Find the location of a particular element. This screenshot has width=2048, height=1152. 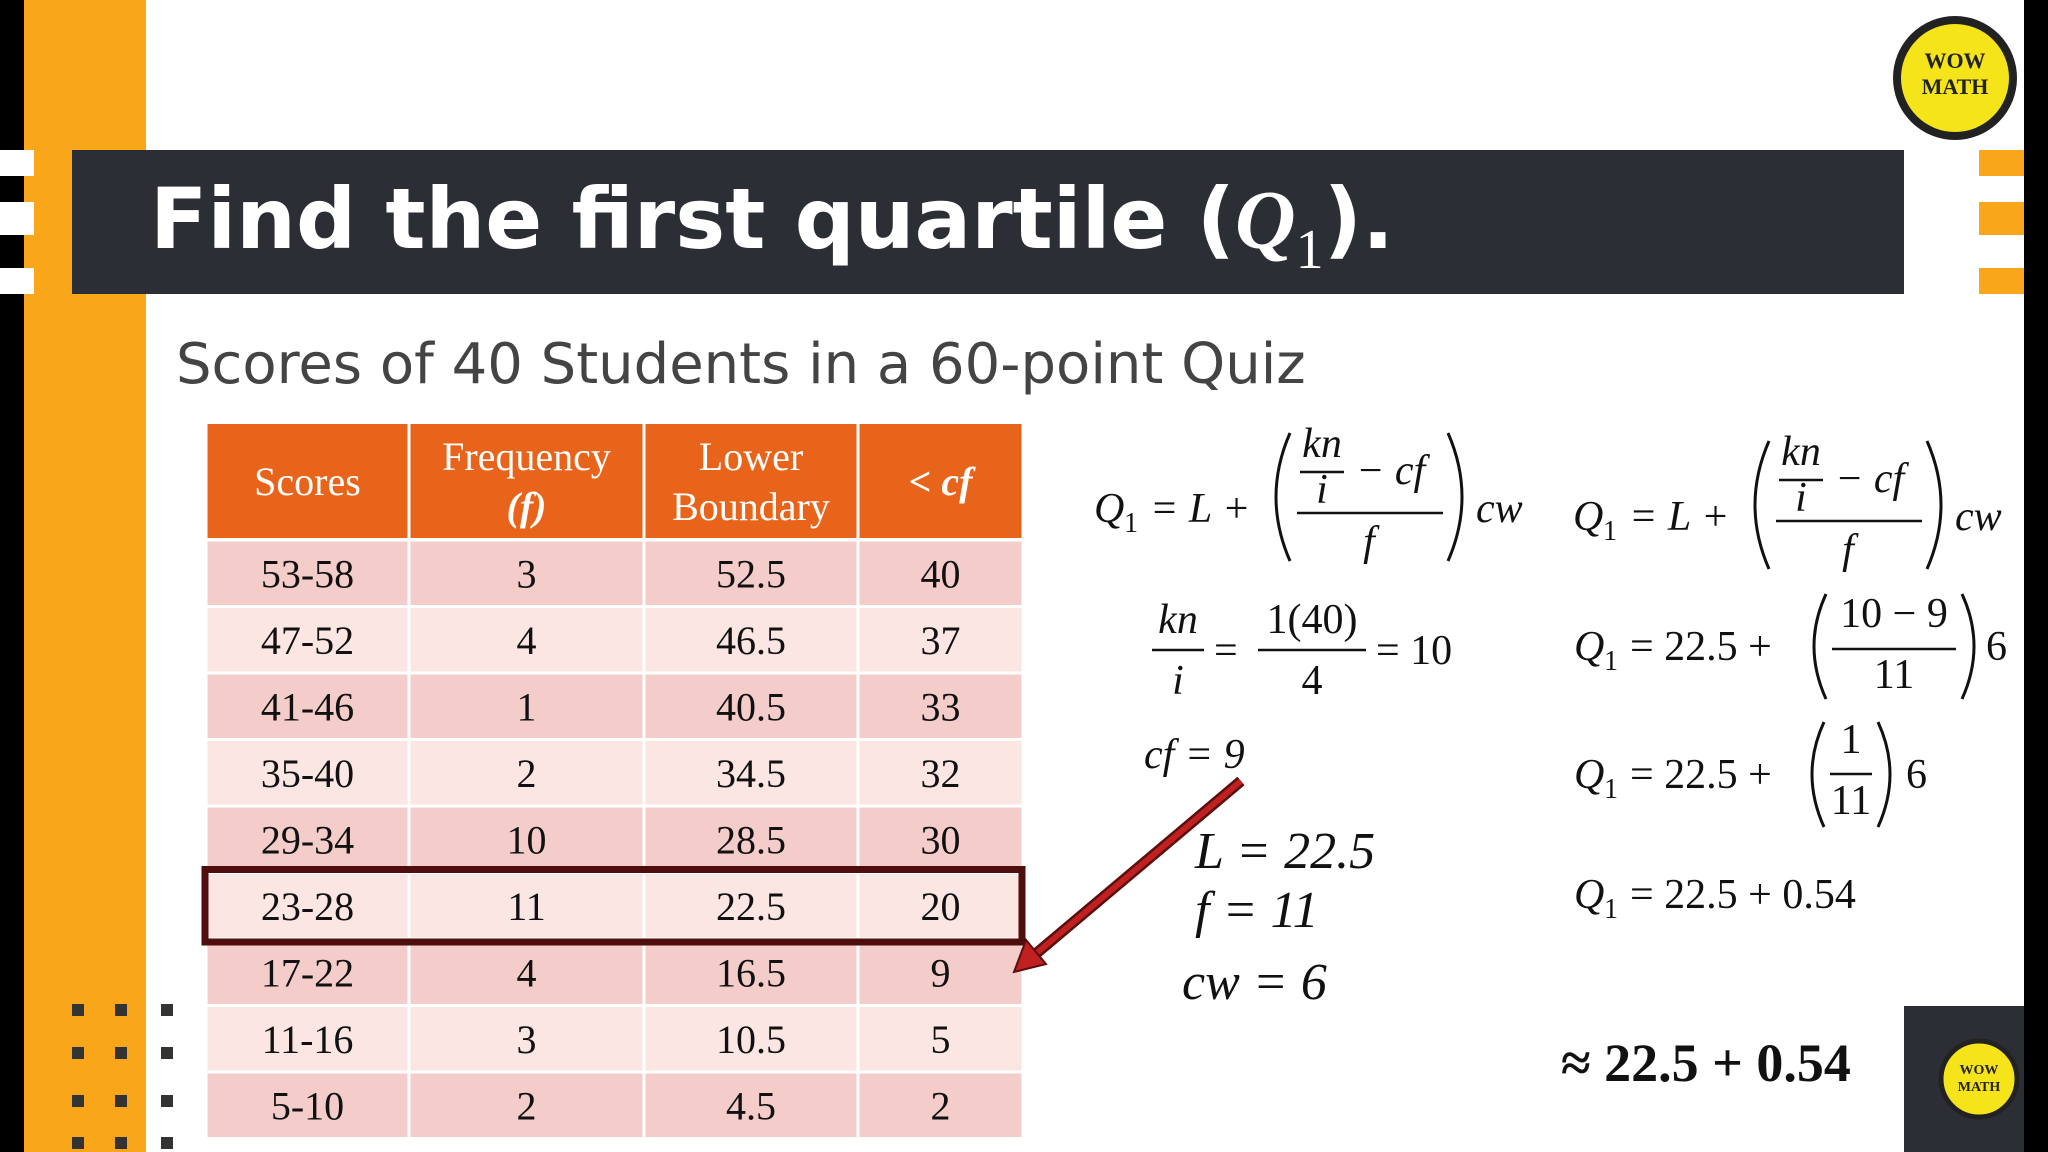

math: = 10 is located at coordinates (1414, 651).